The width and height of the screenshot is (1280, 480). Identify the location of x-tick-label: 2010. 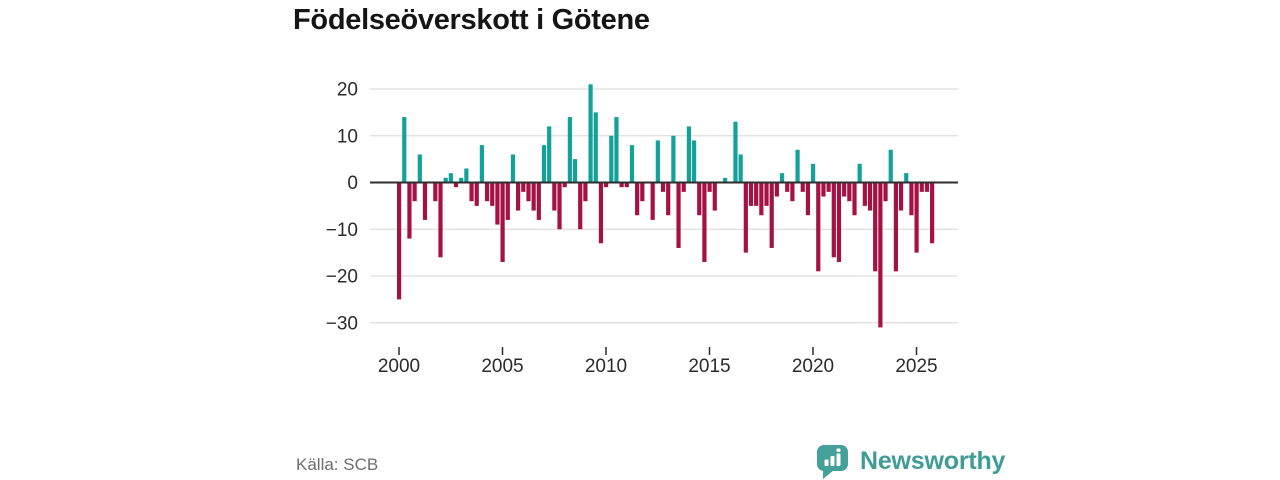
(606, 366).